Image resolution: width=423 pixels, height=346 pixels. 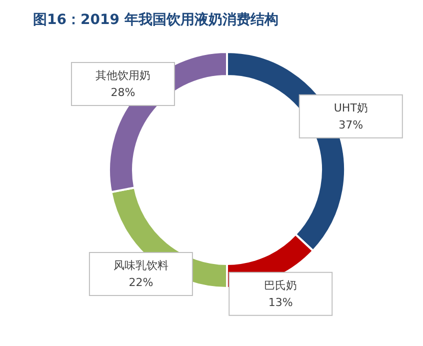 What do you see at coordinates (141, 283) in the screenshot?
I see `data-label: 22%` at bounding box center [141, 283].